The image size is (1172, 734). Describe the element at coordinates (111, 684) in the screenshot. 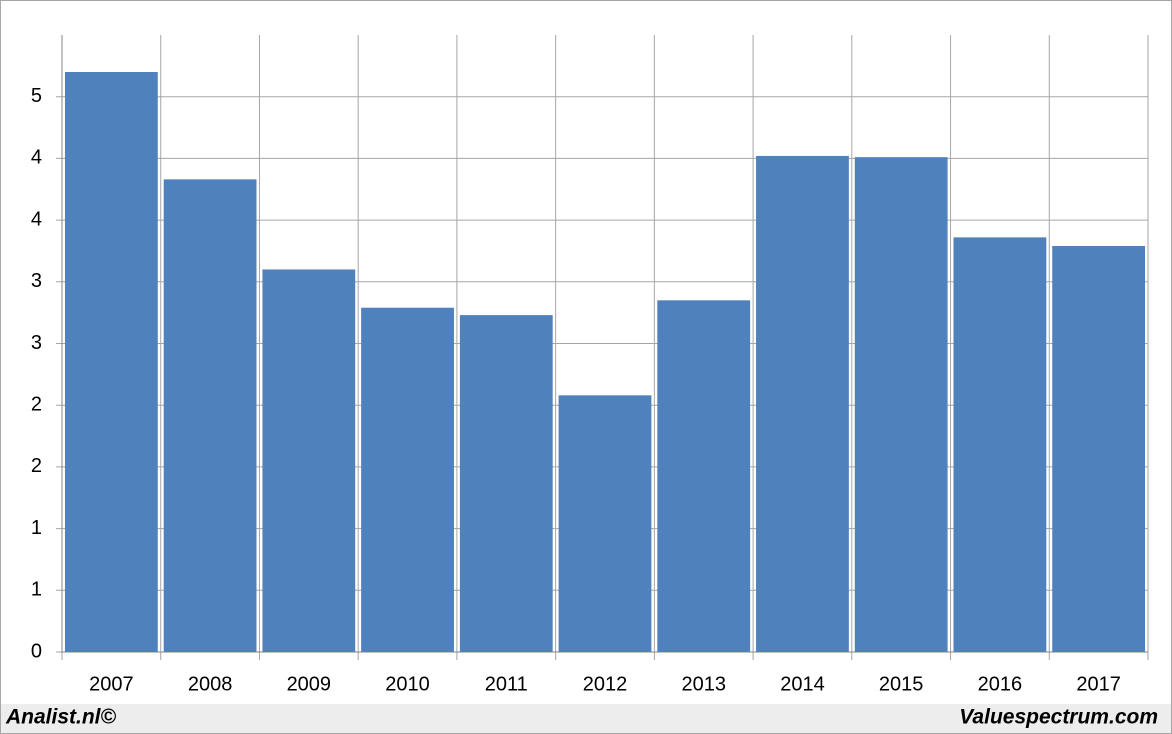

I see `x-tick-label: 2007` at that location.